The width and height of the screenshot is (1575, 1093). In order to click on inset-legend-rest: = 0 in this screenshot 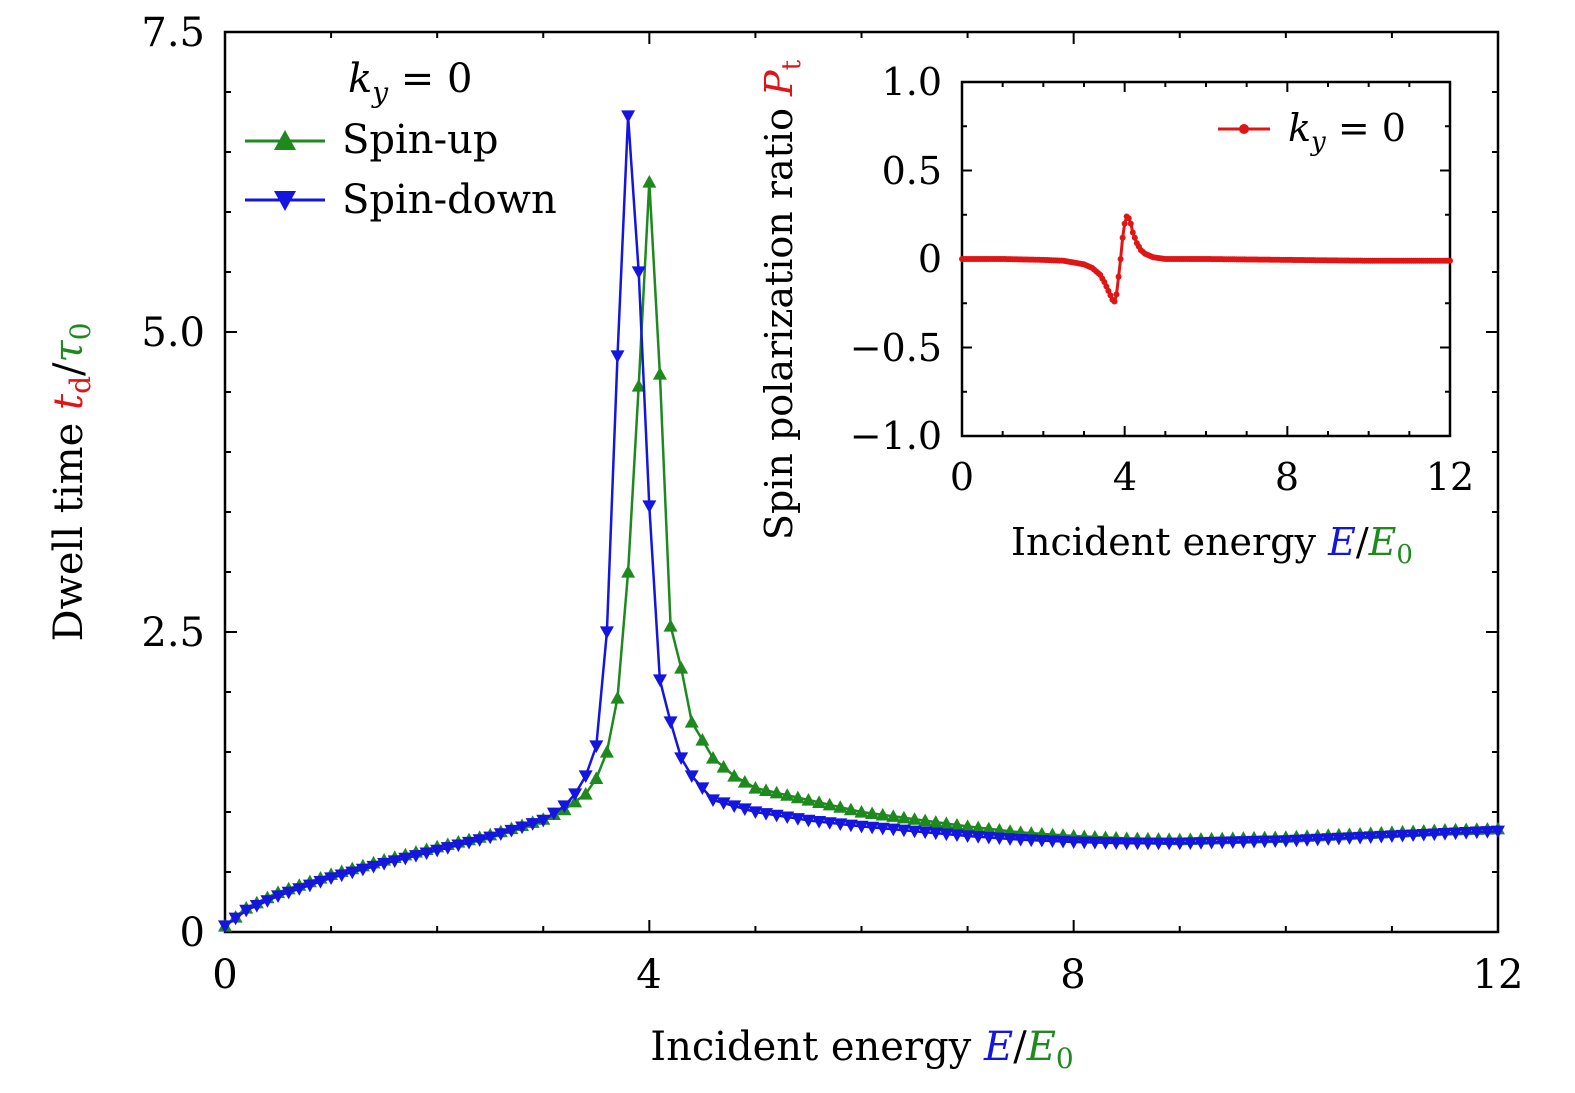, I will do `click(1366, 128)`.